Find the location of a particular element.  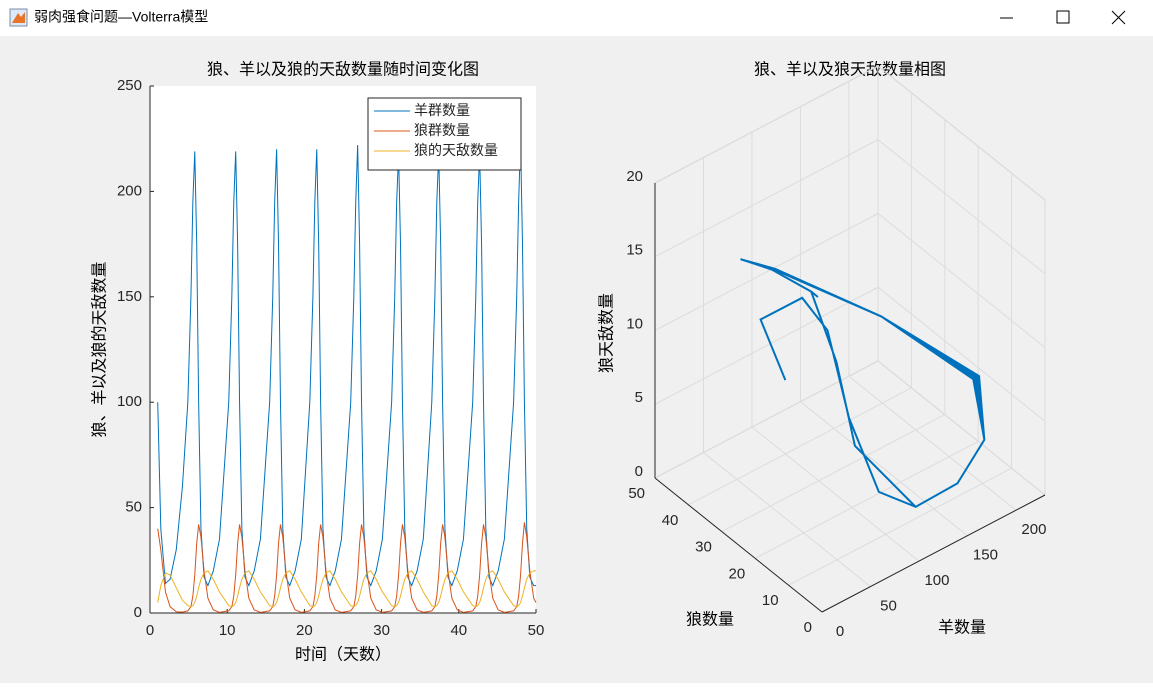

x-axis-label: 羊数量 is located at coordinates (962, 627).